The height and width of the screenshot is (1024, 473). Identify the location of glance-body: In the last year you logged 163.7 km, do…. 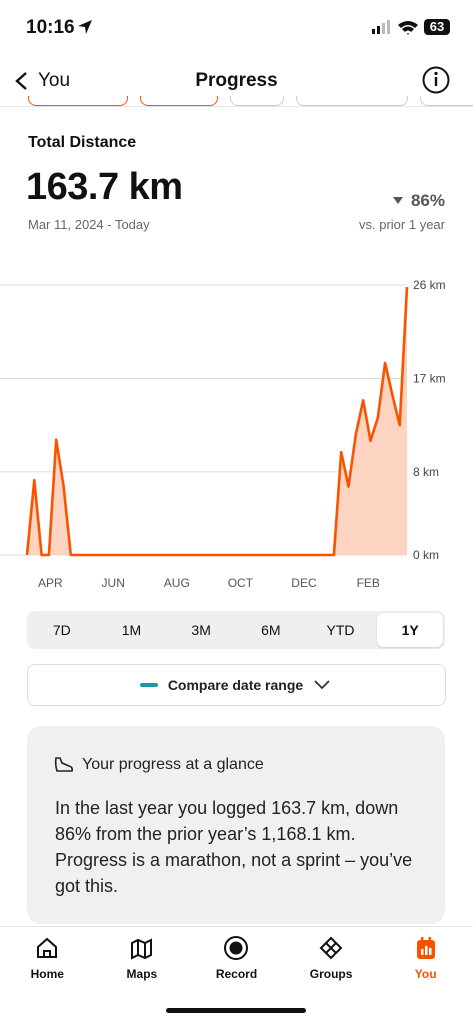
(234, 847).